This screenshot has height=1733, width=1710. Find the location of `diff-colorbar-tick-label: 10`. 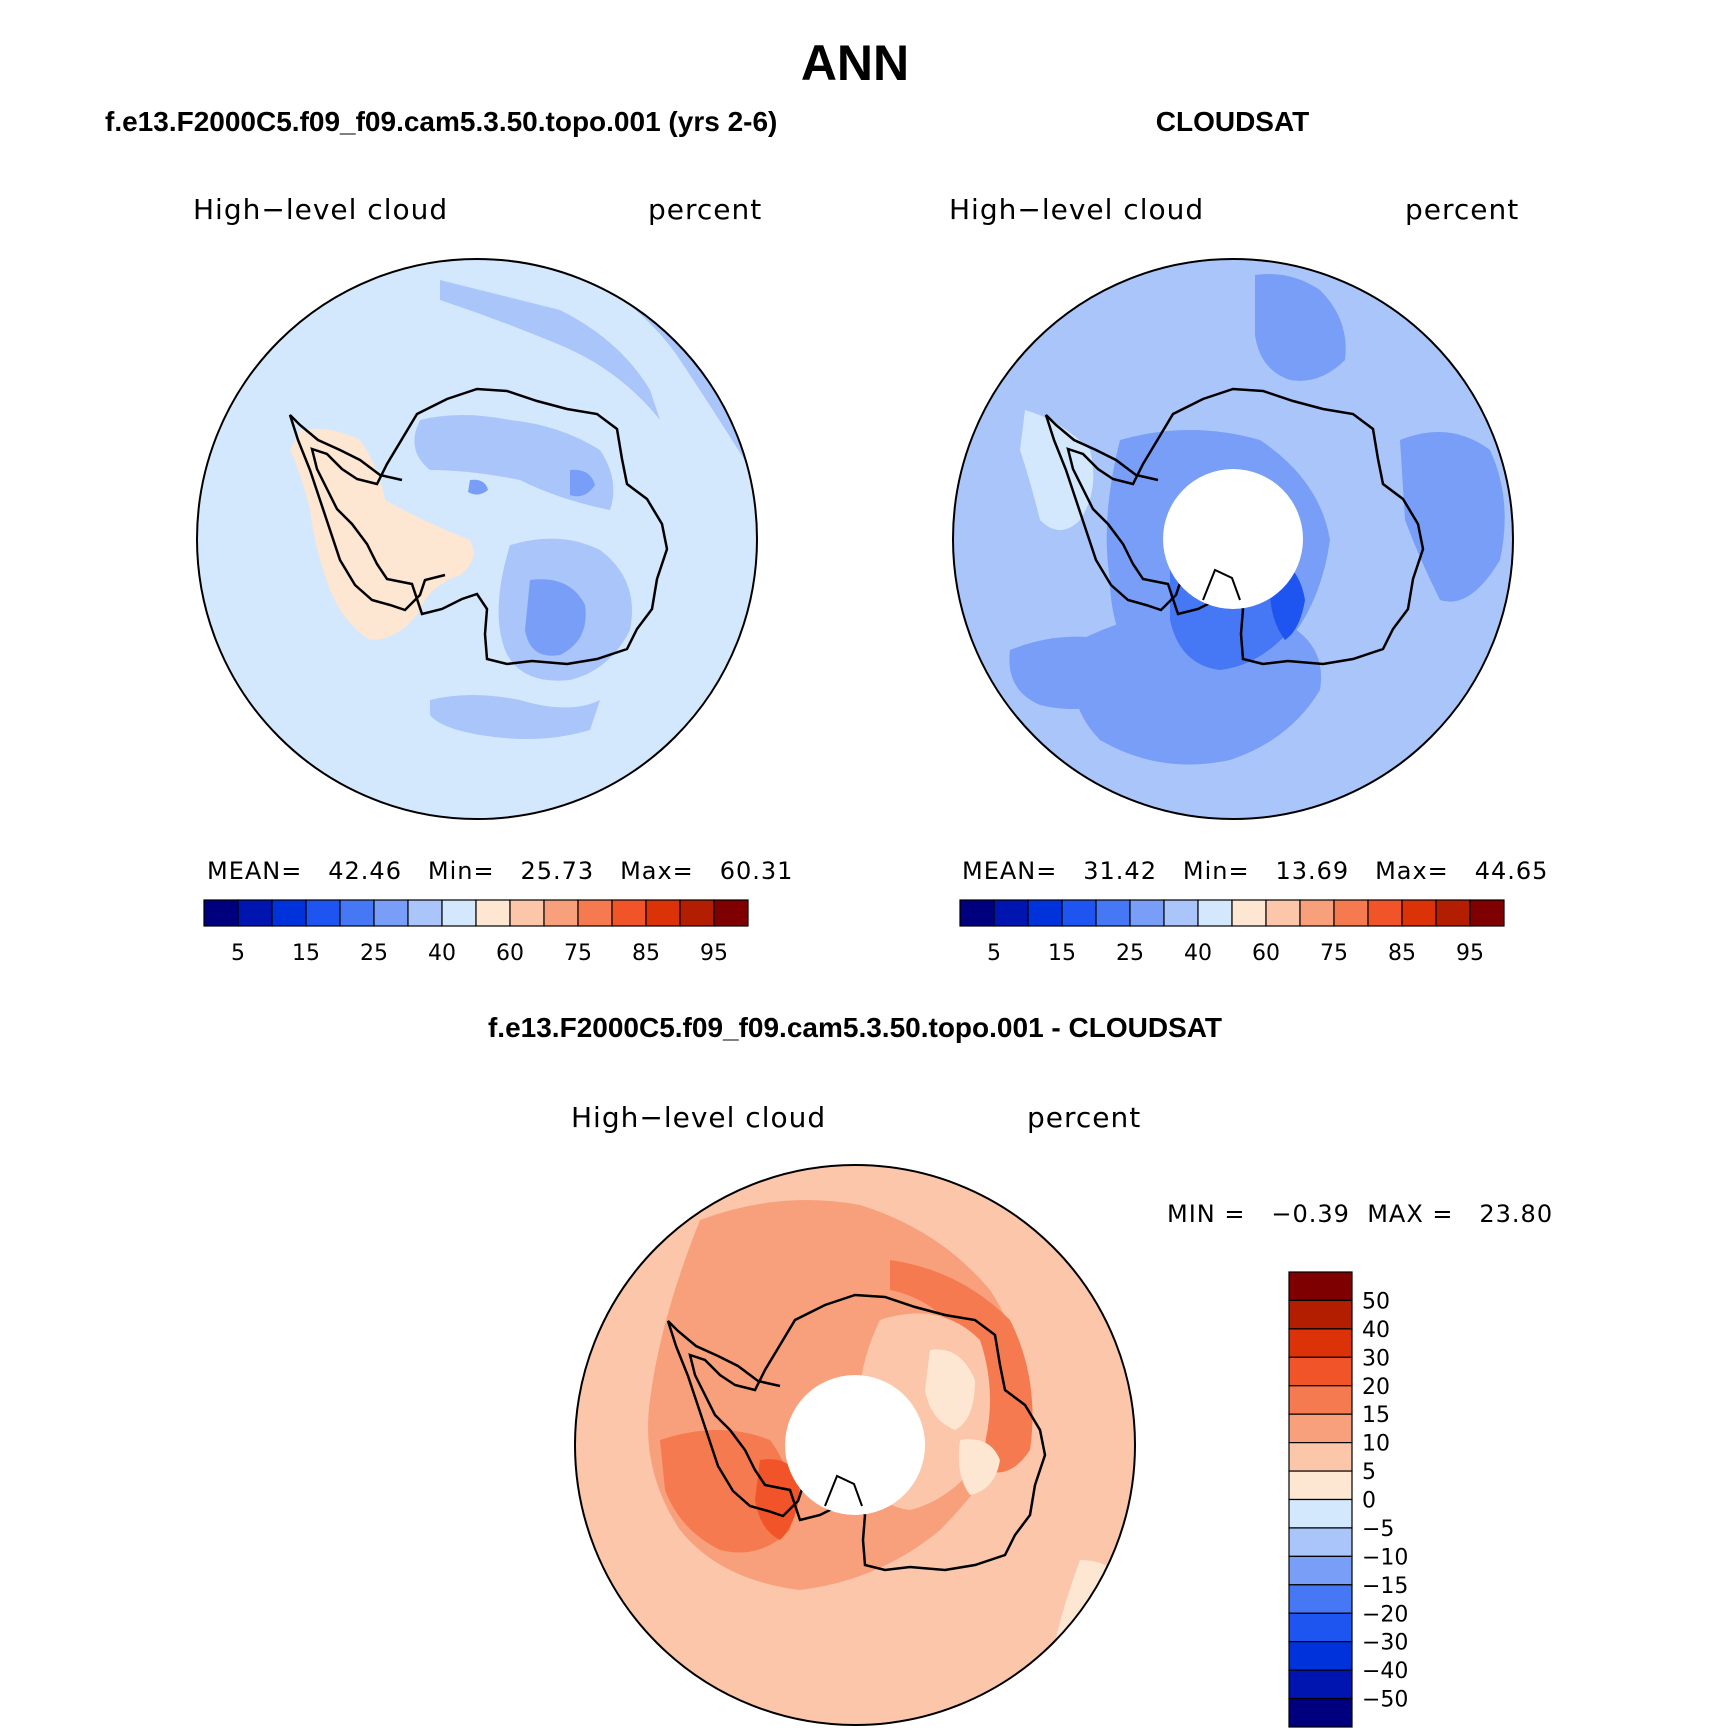

diff-colorbar-tick-label: 10 is located at coordinates (1376, 1444).